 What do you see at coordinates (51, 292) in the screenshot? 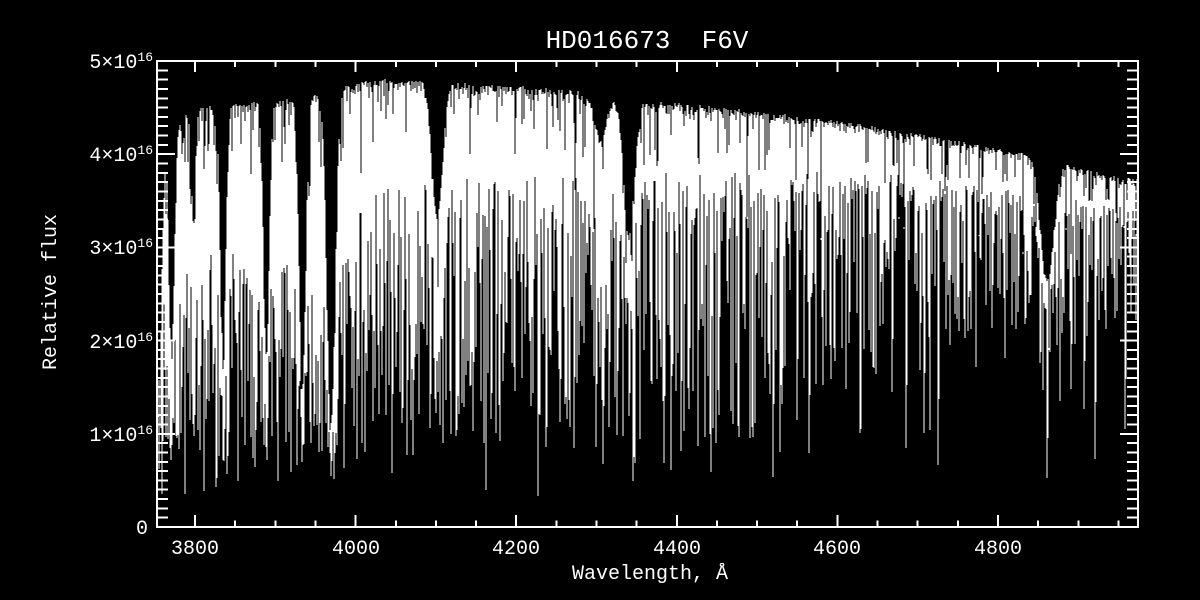
I see `svg-text: Relative flux` at bounding box center [51, 292].